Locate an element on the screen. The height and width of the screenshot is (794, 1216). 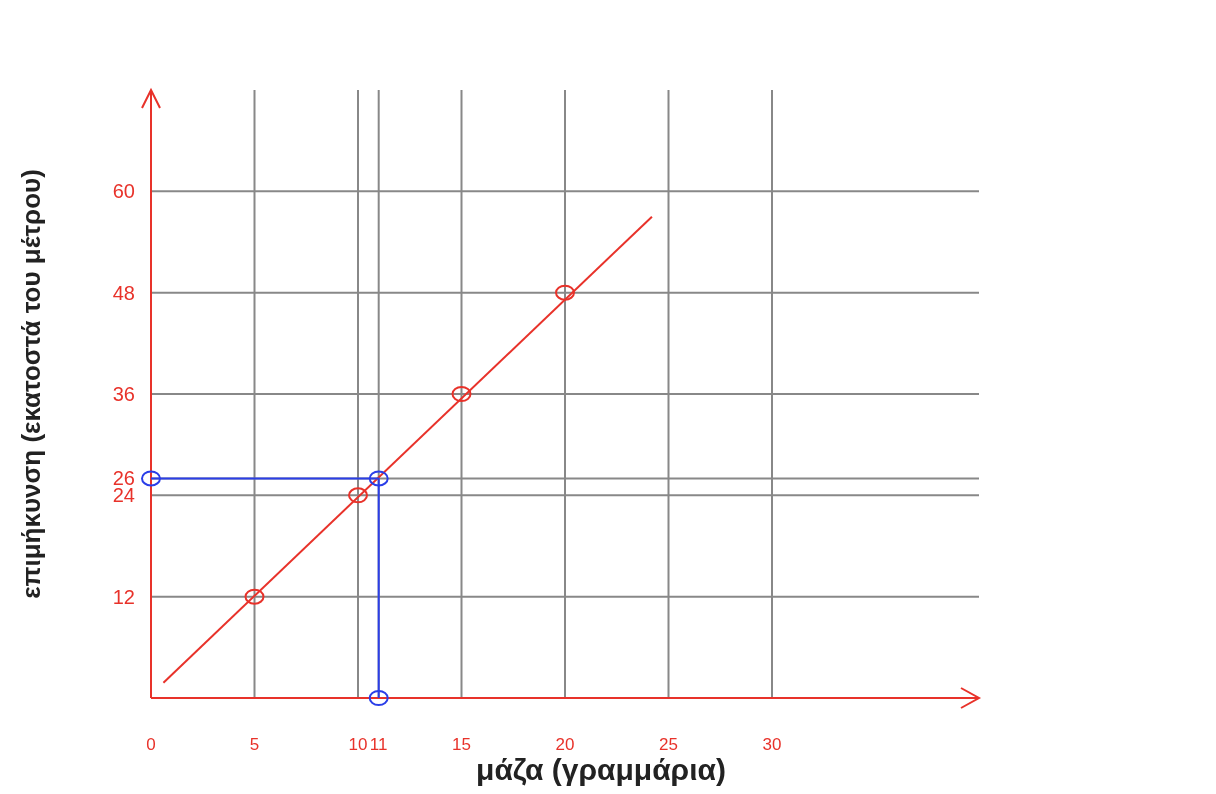
x-tick-label: 20 is located at coordinates (565, 744).